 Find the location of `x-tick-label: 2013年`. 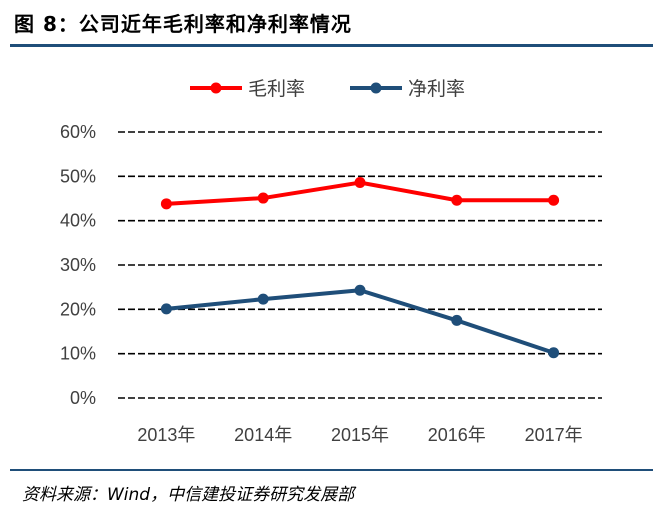

x-tick-label: 2013年 is located at coordinates (166, 435).